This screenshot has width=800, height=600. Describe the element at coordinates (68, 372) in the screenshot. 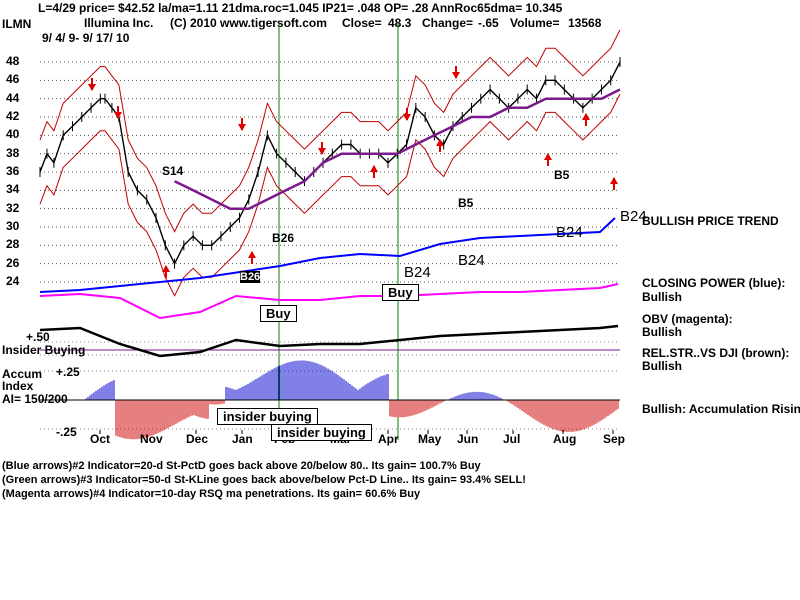

I see `plus25-label: +.25` at that location.